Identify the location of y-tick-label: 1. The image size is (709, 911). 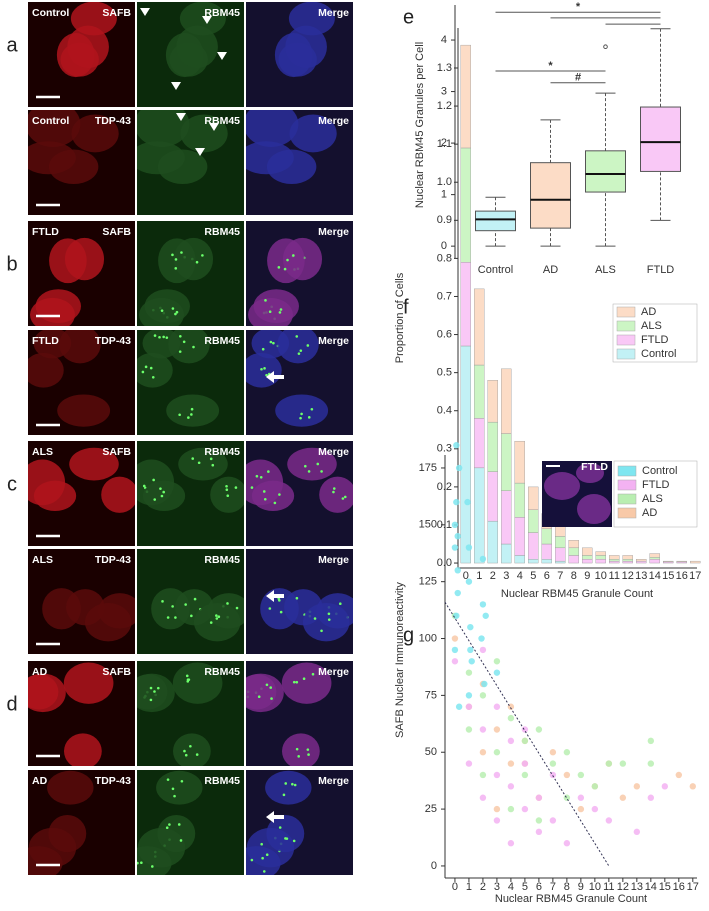
(444, 195).